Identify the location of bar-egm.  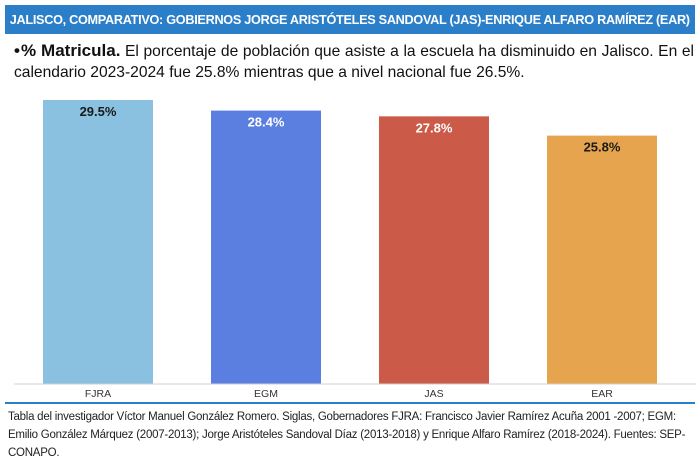
(266, 247).